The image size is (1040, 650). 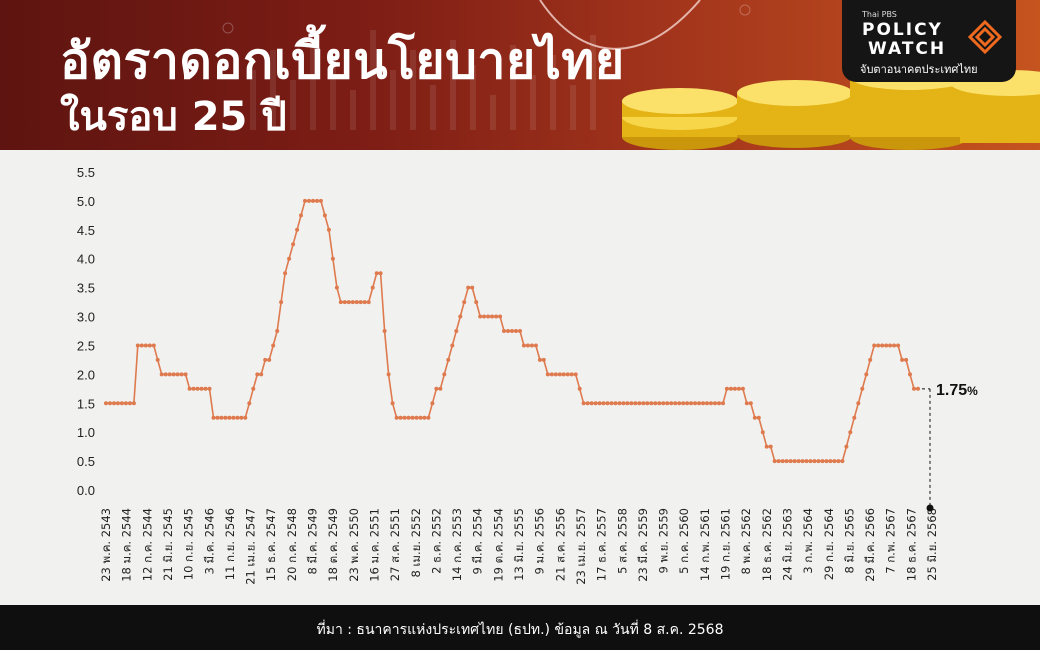 I want to click on x-tick-label: 29 มี.ค. 2566, so click(x=870, y=545).